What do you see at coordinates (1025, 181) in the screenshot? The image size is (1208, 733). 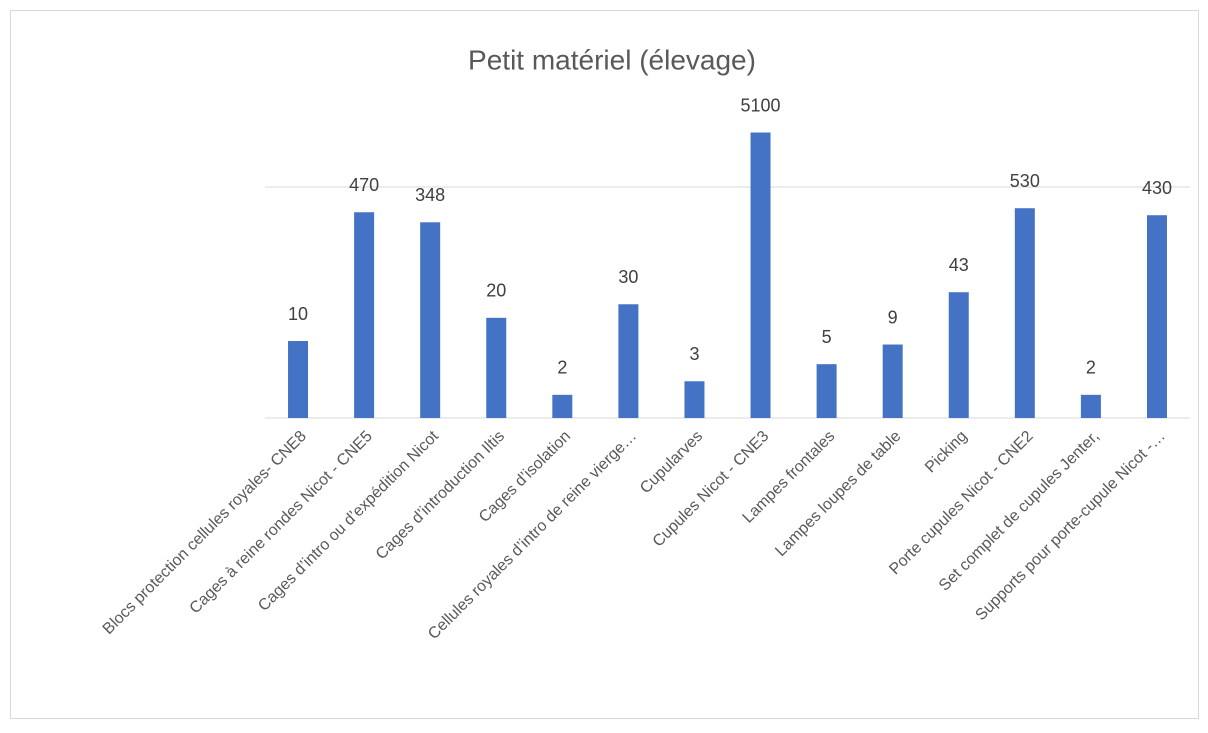 I see `data-label: 530` at bounding box center [1025, 181].